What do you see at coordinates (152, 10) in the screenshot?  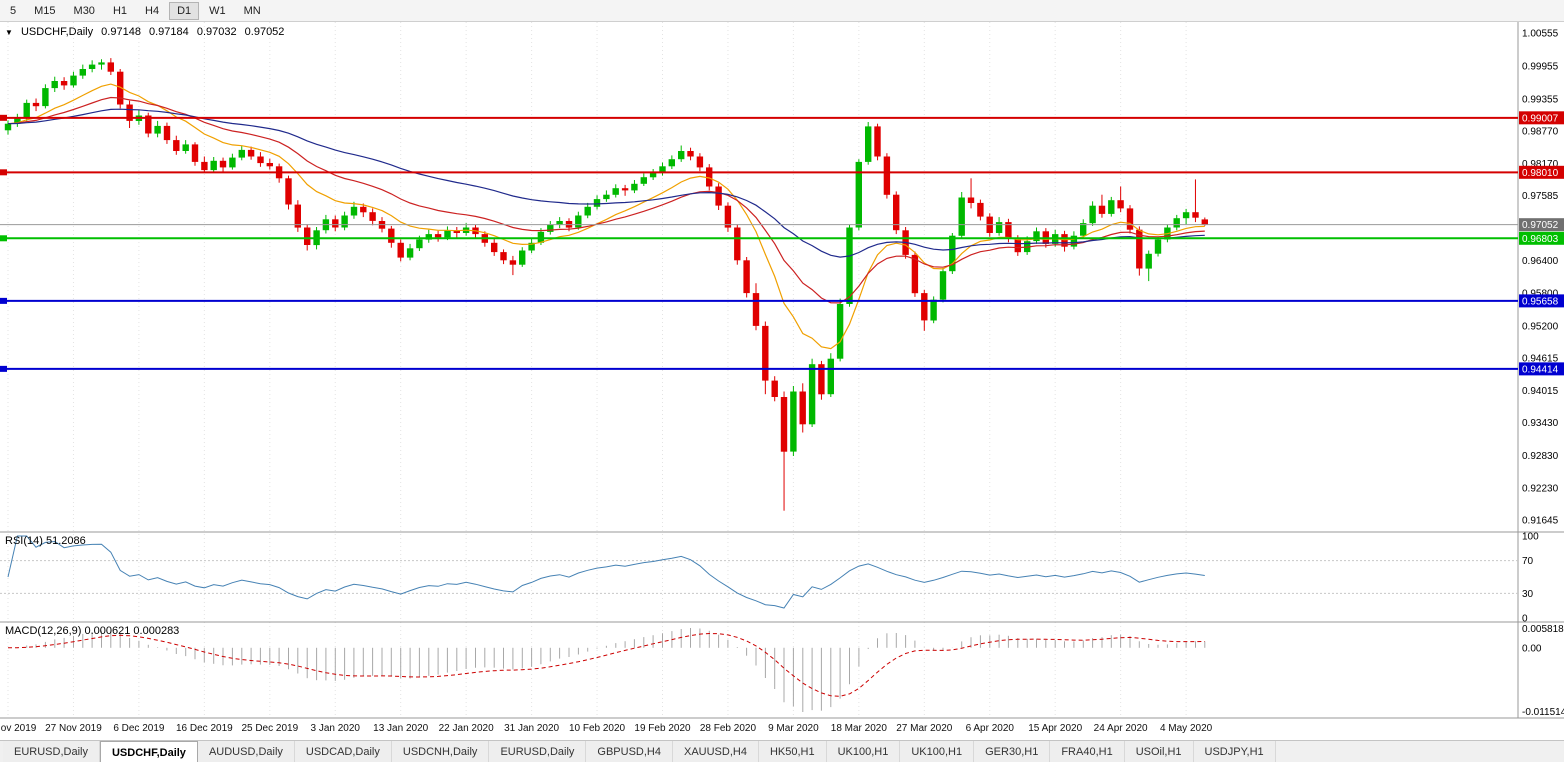 I see `timeframe-button-H4: H4` at bounding box center [152, 10].